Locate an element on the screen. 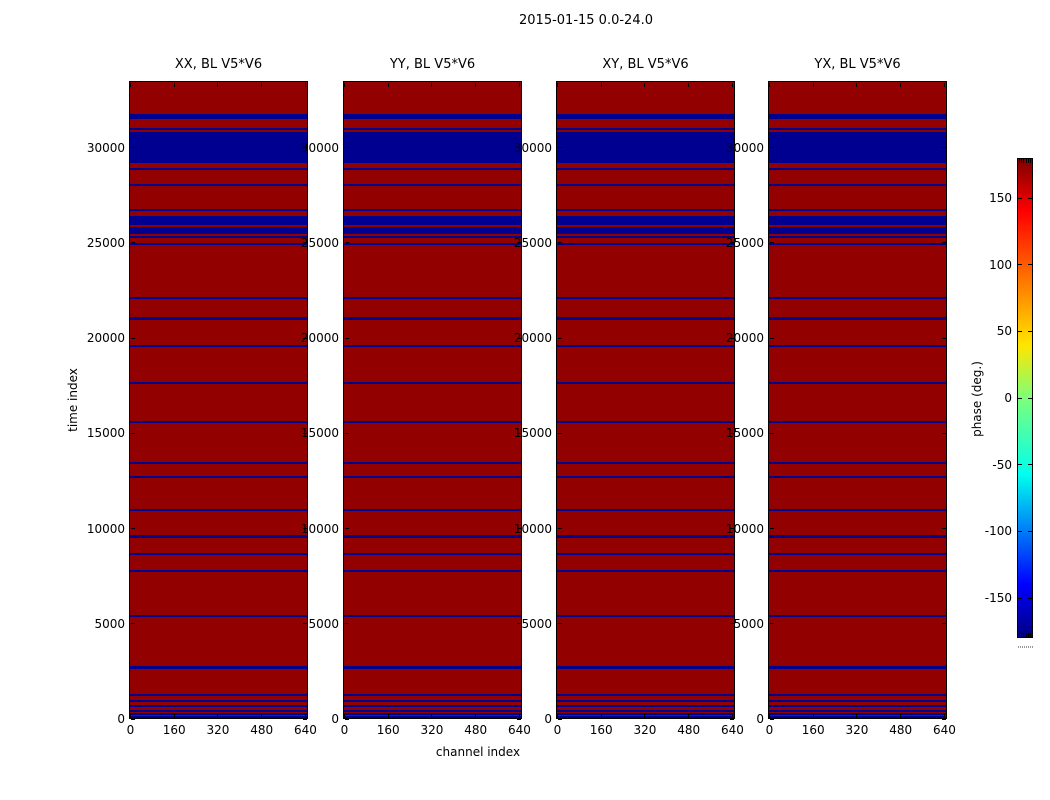  y-tick-label: 15000 is located at coordinates (105, 433).